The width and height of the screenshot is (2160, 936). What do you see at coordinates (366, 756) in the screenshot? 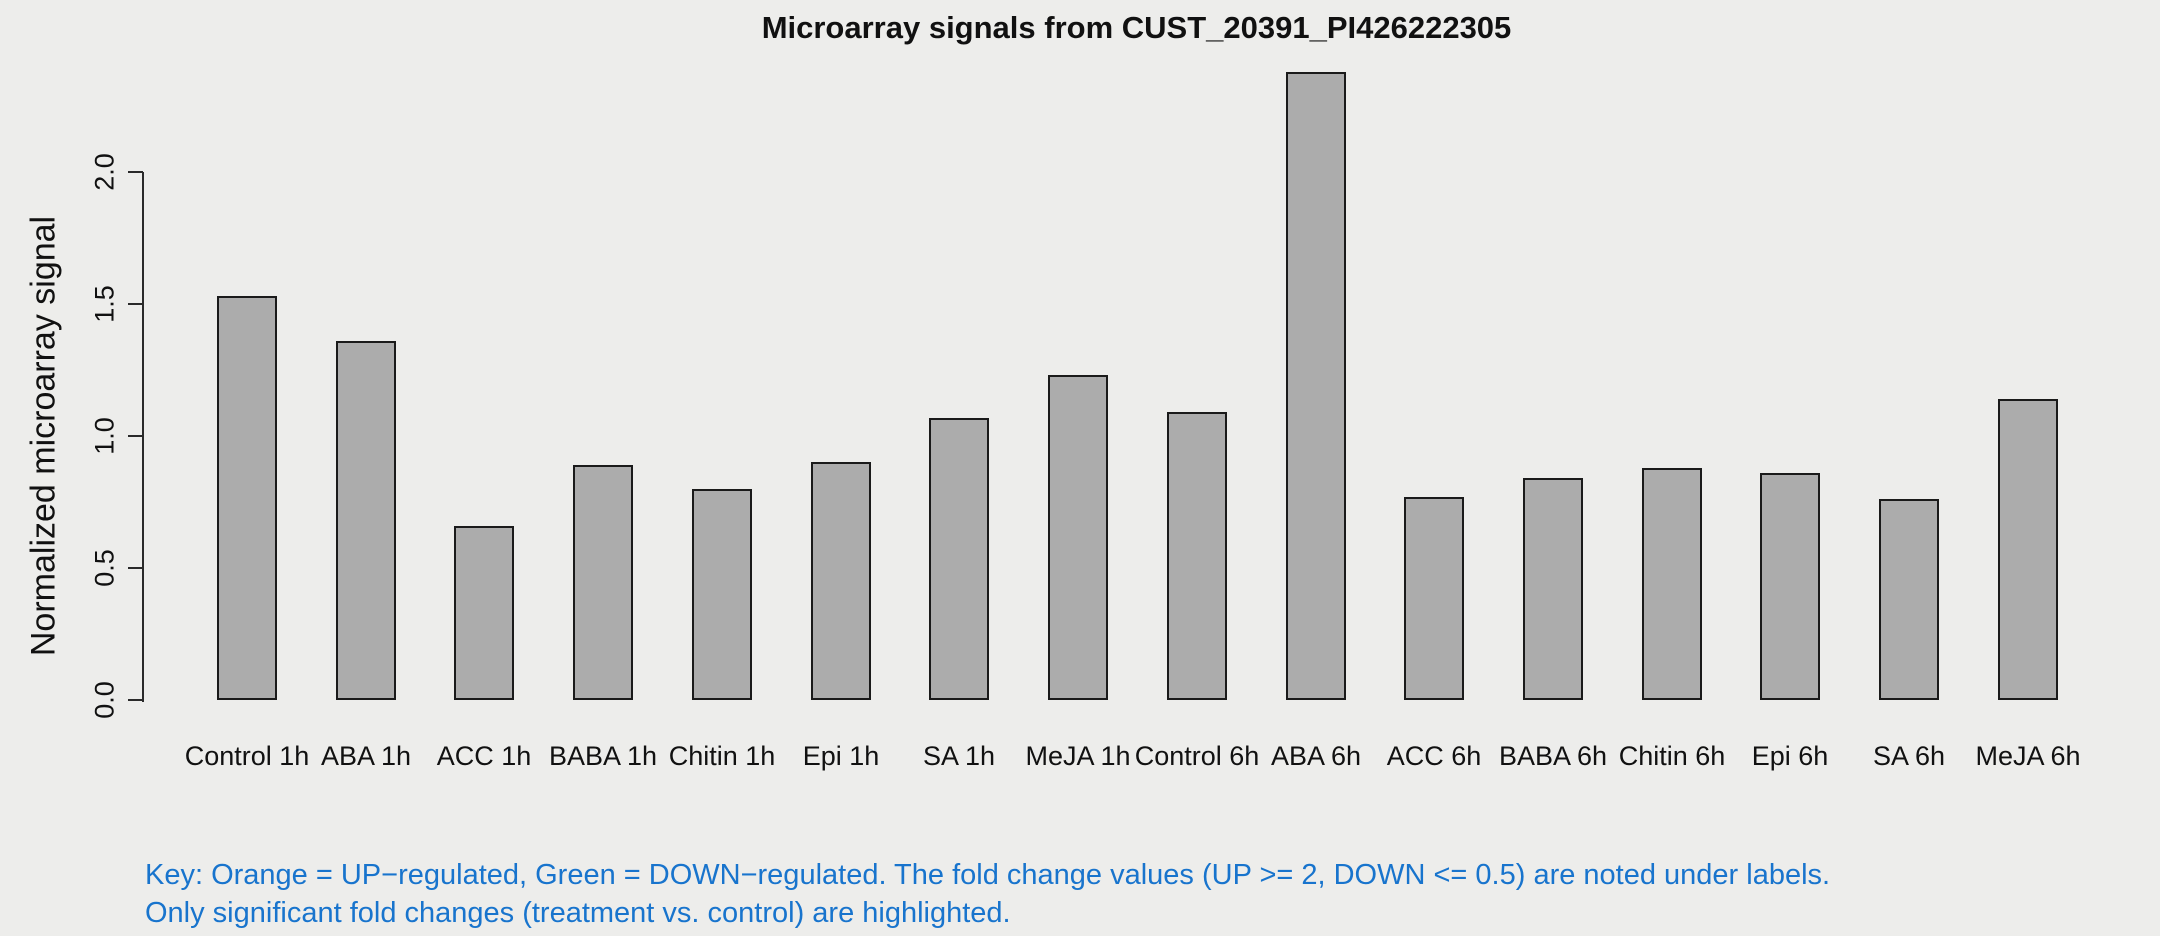
I see `x-tick-label: ABA 1h` at bounding box center [366, 756].